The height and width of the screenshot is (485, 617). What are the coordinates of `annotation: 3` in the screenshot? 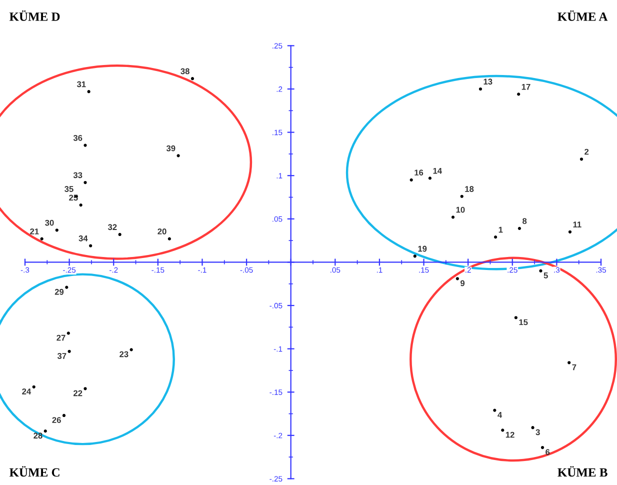 It's located at (538, 432).